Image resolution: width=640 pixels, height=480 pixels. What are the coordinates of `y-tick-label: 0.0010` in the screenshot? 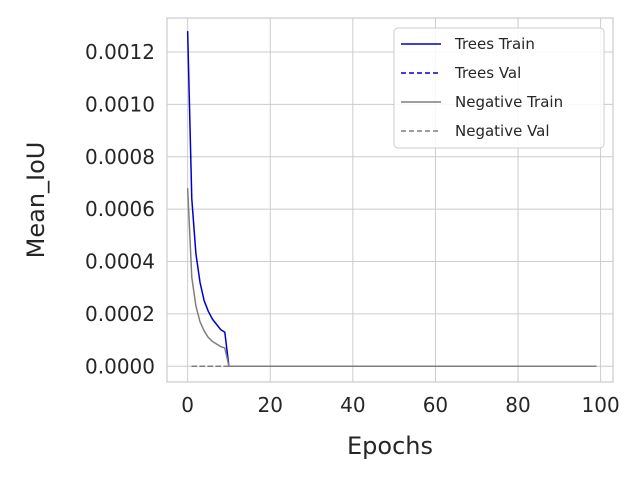 It's located at (120, 104).